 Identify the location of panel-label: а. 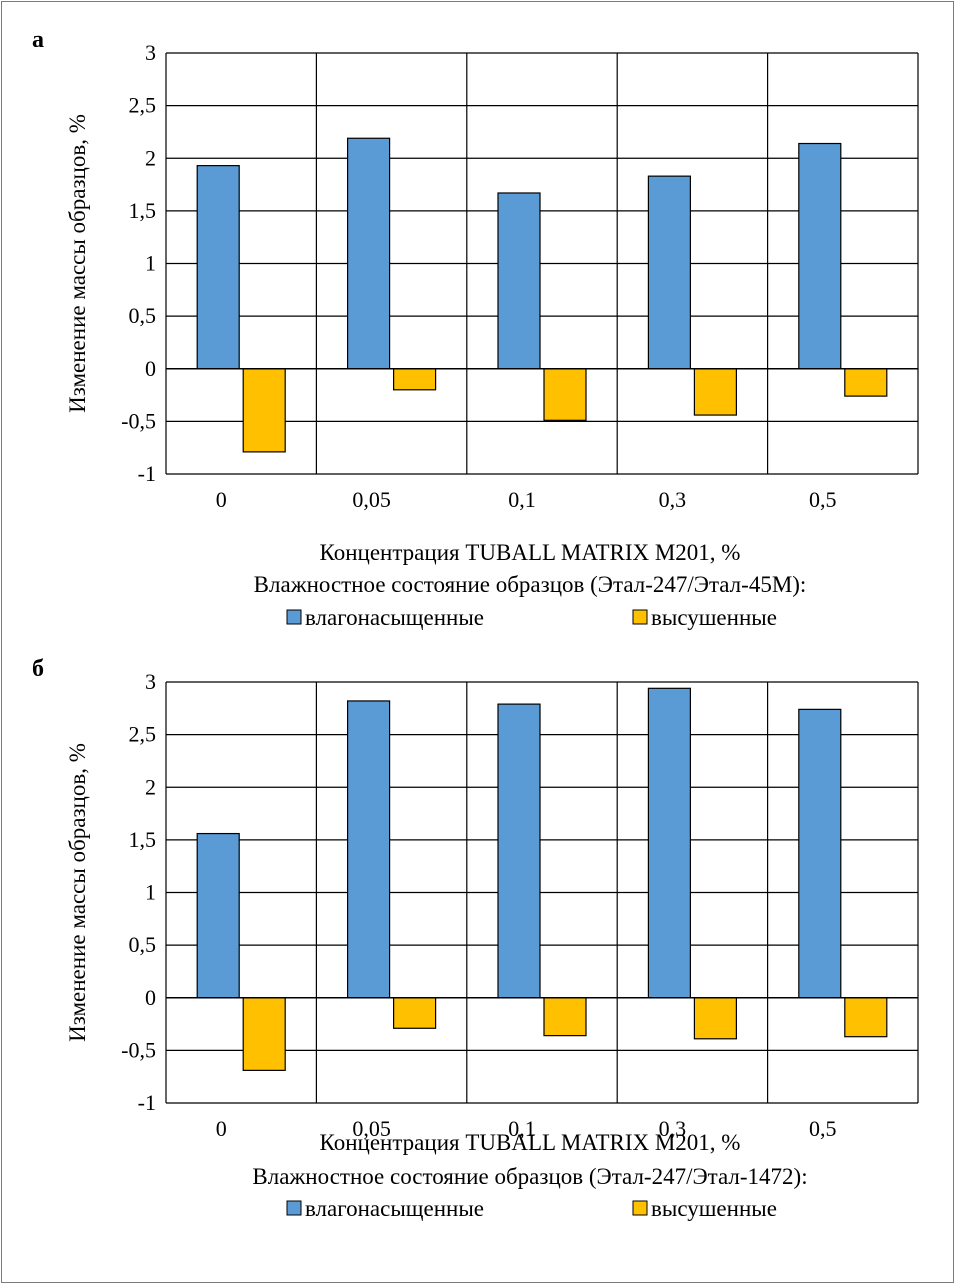
(38, 40).